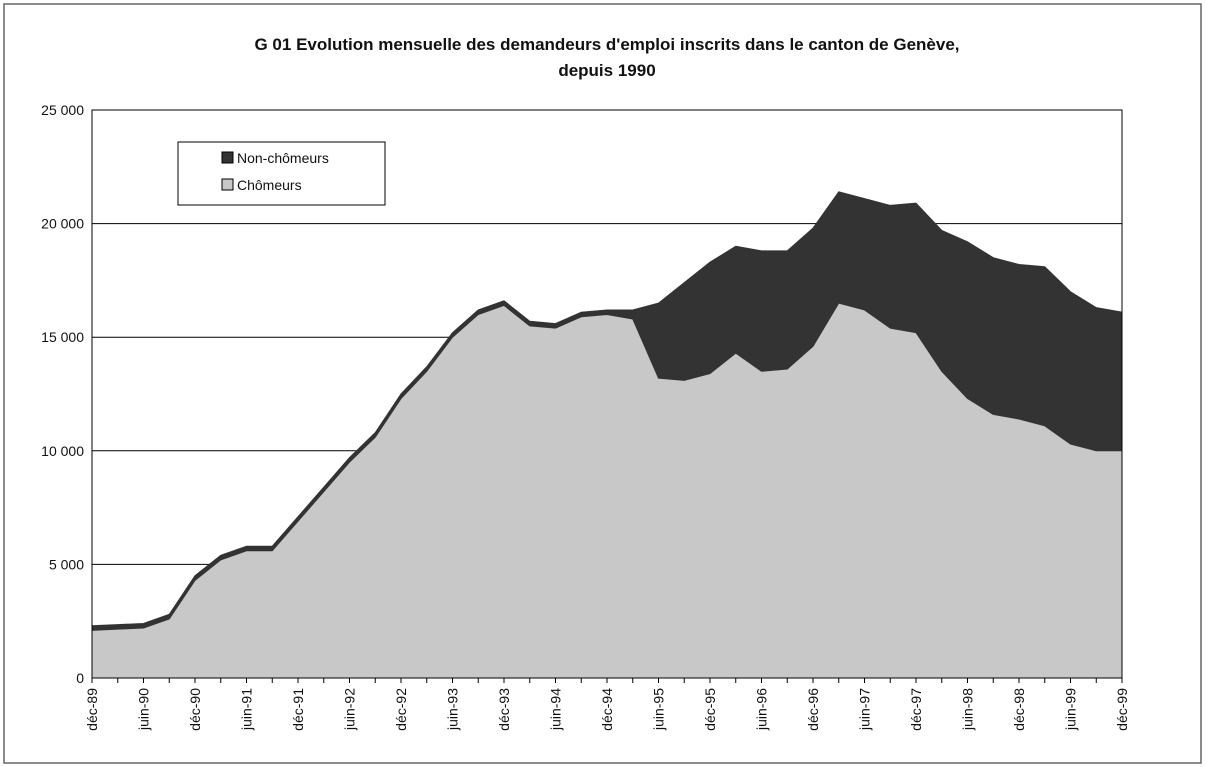 The width and height of the screenshot is (1206, 767). I want to click on legend: Non-chômeurs Chômeurs, so click(281, 173).